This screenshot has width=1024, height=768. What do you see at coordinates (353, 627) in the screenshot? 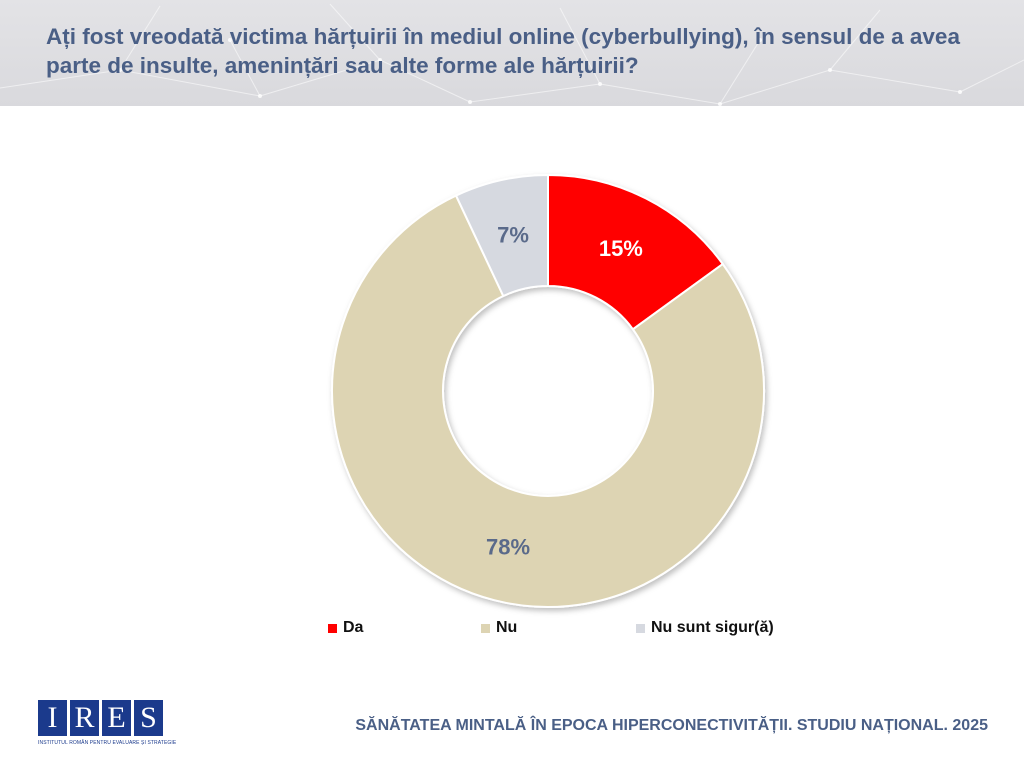
I see `legend-label-da: Da` at bounding box center [353, 627].